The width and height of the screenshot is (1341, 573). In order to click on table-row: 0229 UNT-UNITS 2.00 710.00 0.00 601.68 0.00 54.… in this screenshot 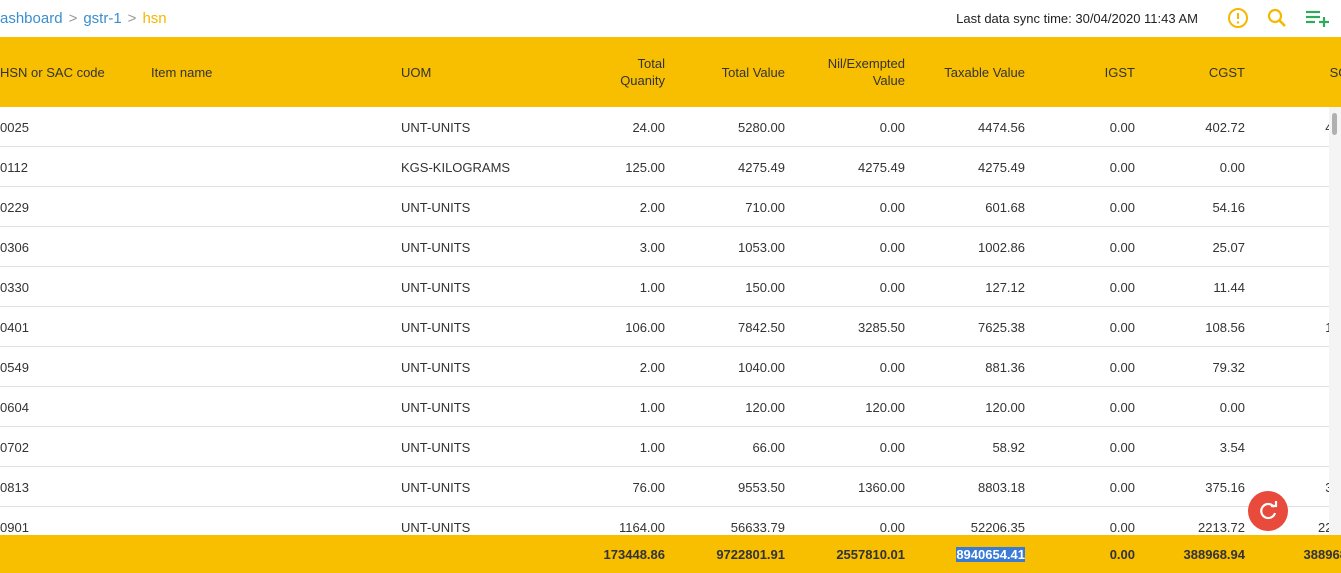, I will do `click(670, 207)`.